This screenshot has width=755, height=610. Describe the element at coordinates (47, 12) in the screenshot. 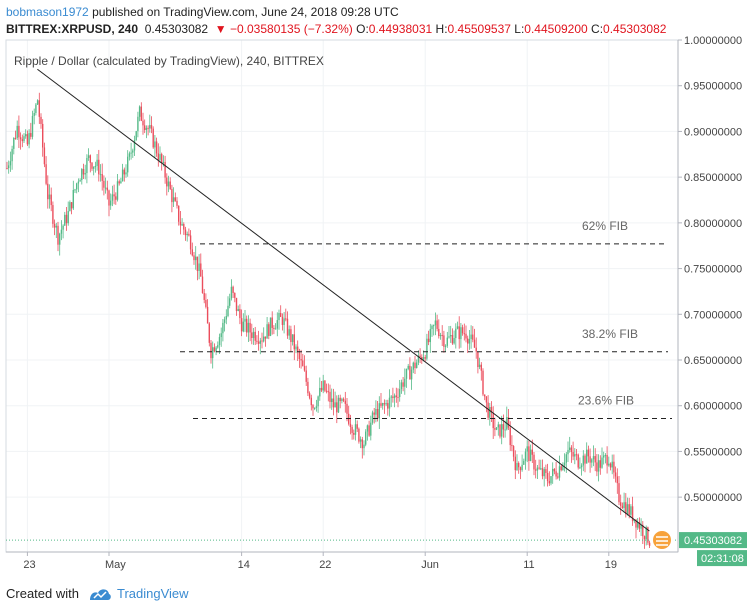

I see `author-link: bobmason1972` at that location.